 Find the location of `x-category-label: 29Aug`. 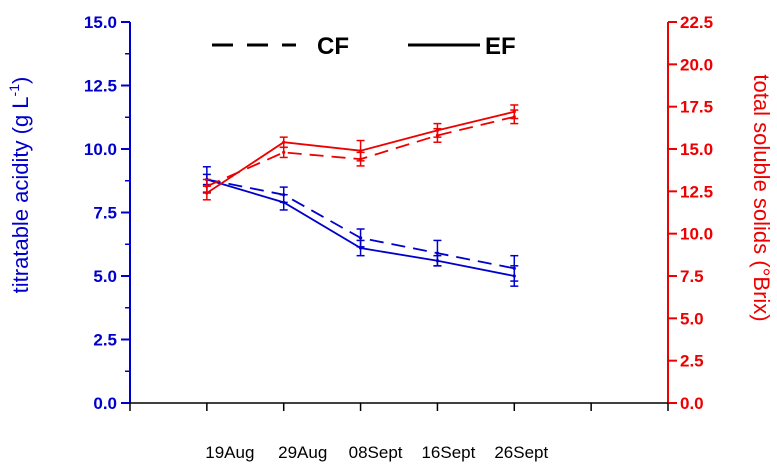

x-category-label: 29Aug is located at coordinates (302, 452).